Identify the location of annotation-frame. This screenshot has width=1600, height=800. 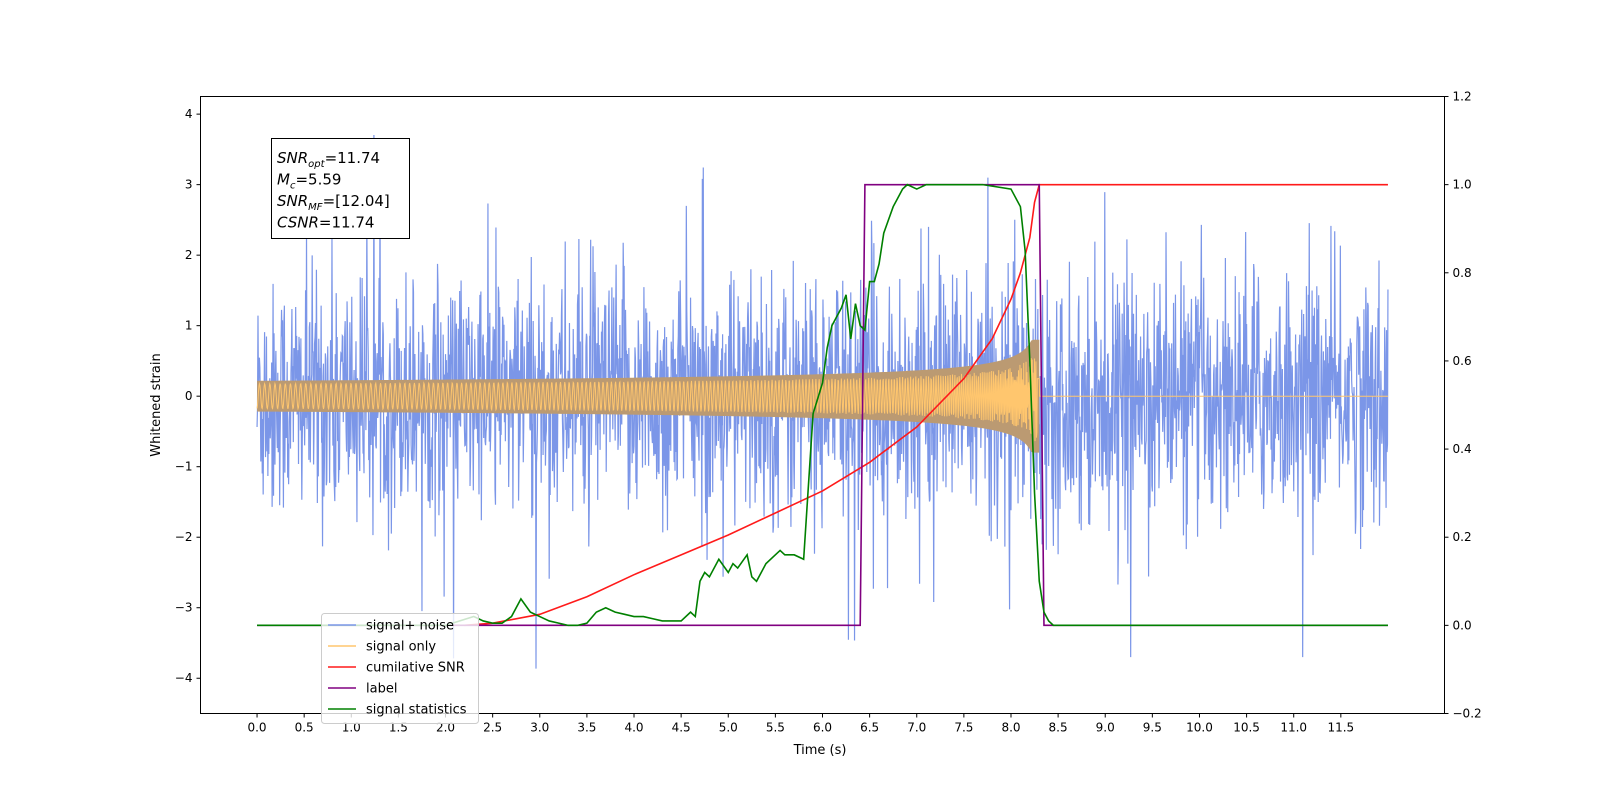
(340, 188).